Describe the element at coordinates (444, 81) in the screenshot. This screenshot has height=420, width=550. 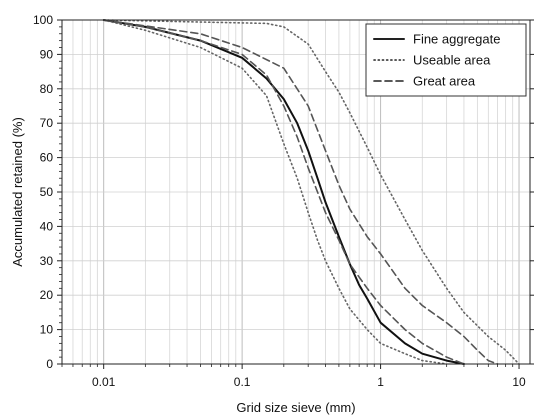
I see `legend-label: Great area` at that location.